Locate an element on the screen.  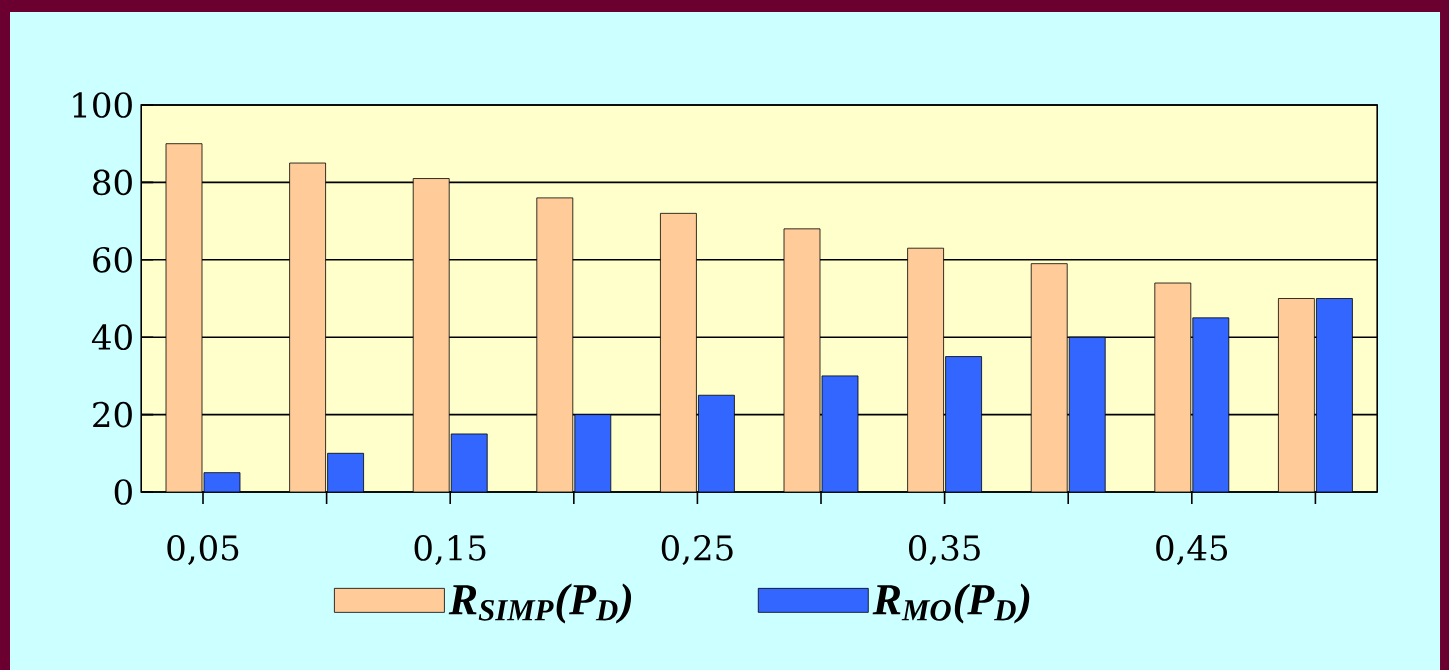
x-tick-label: 0,05 is located at coordinates (203, 550).